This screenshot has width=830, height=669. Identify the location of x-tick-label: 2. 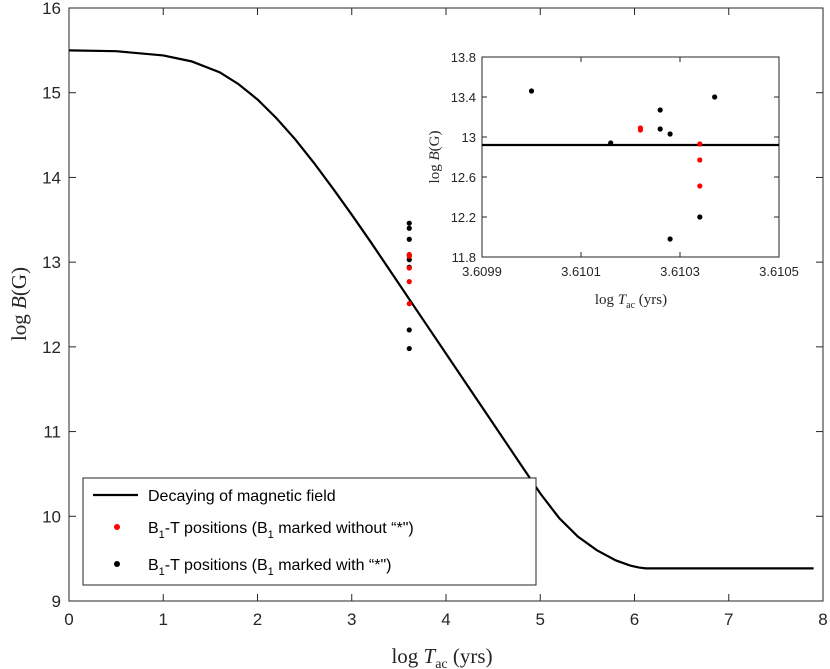
(257, 619).